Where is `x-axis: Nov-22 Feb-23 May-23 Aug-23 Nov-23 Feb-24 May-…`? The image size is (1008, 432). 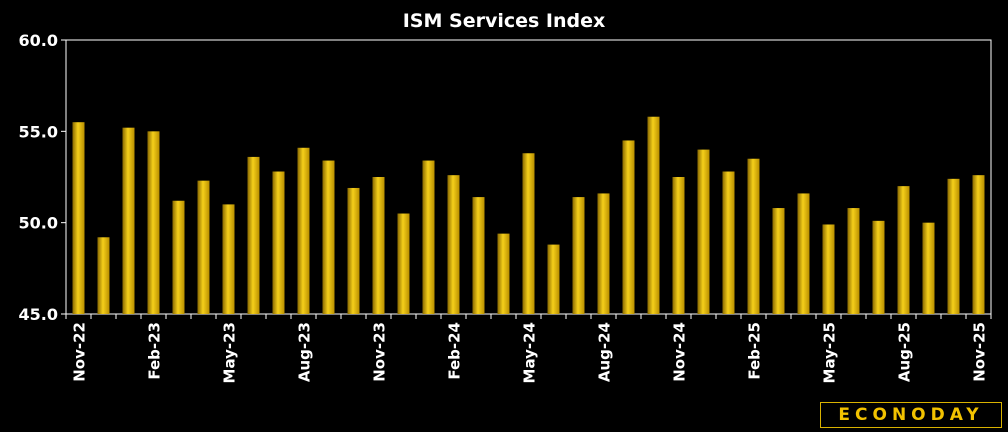 x-axis: Nov-22 Feb-23 May-23 Aug-23 Nov-23 Feb-24 May-… is located at coordinates (528, 348).